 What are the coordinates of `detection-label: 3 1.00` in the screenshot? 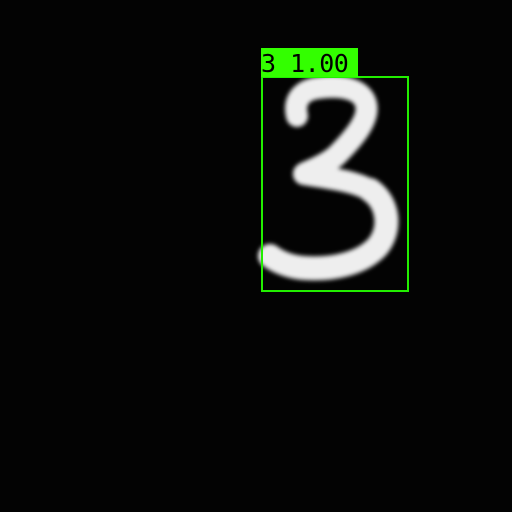 It's located at (309, 62).